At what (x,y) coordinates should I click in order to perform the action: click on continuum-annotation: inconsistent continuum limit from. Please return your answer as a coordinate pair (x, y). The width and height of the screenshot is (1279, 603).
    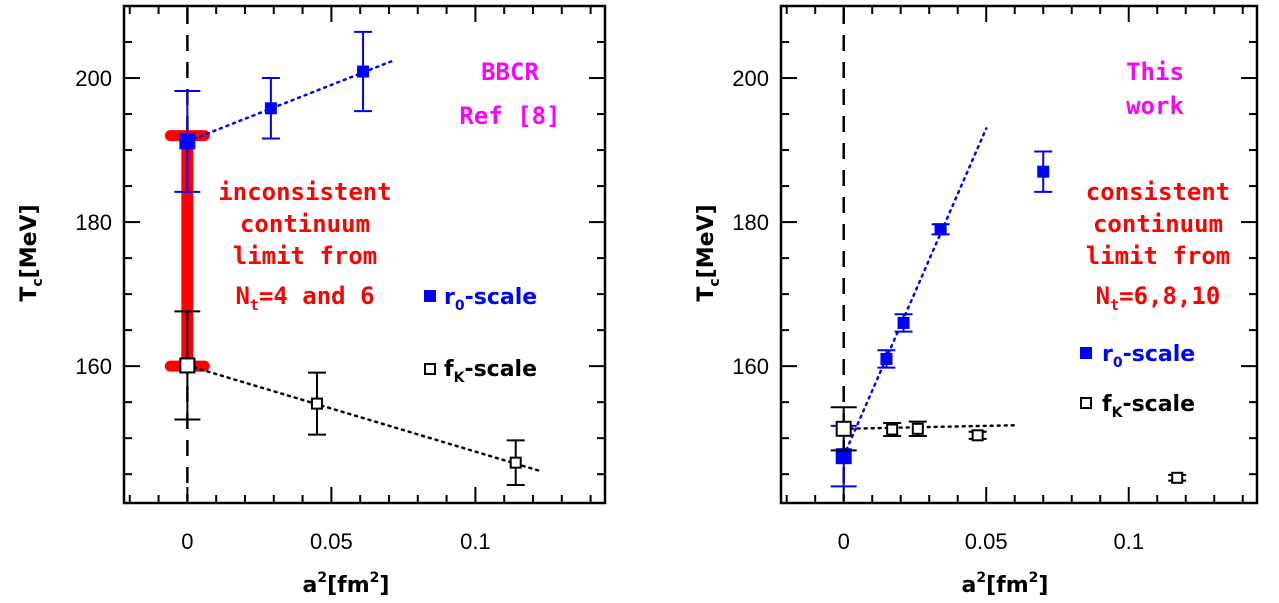
    Looking at the image, I should click on (304, 224).